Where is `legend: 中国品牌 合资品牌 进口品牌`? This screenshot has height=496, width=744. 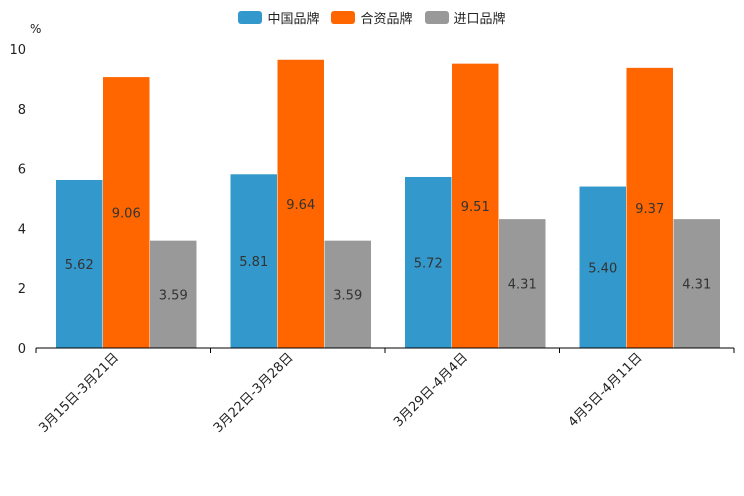
legend: 中国品牌 合资品牌 进口品牌 is located at coordinates (372, 17).